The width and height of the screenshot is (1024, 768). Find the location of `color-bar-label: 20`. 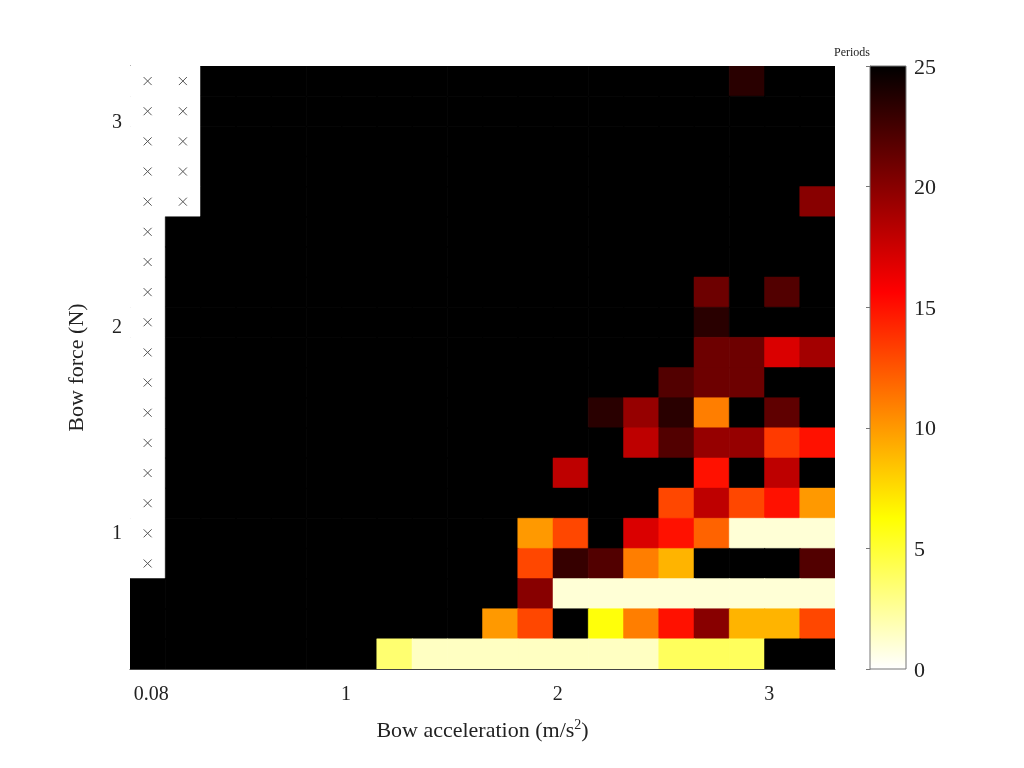

color-bar-label: 20 is located at coordinates (925, 187).